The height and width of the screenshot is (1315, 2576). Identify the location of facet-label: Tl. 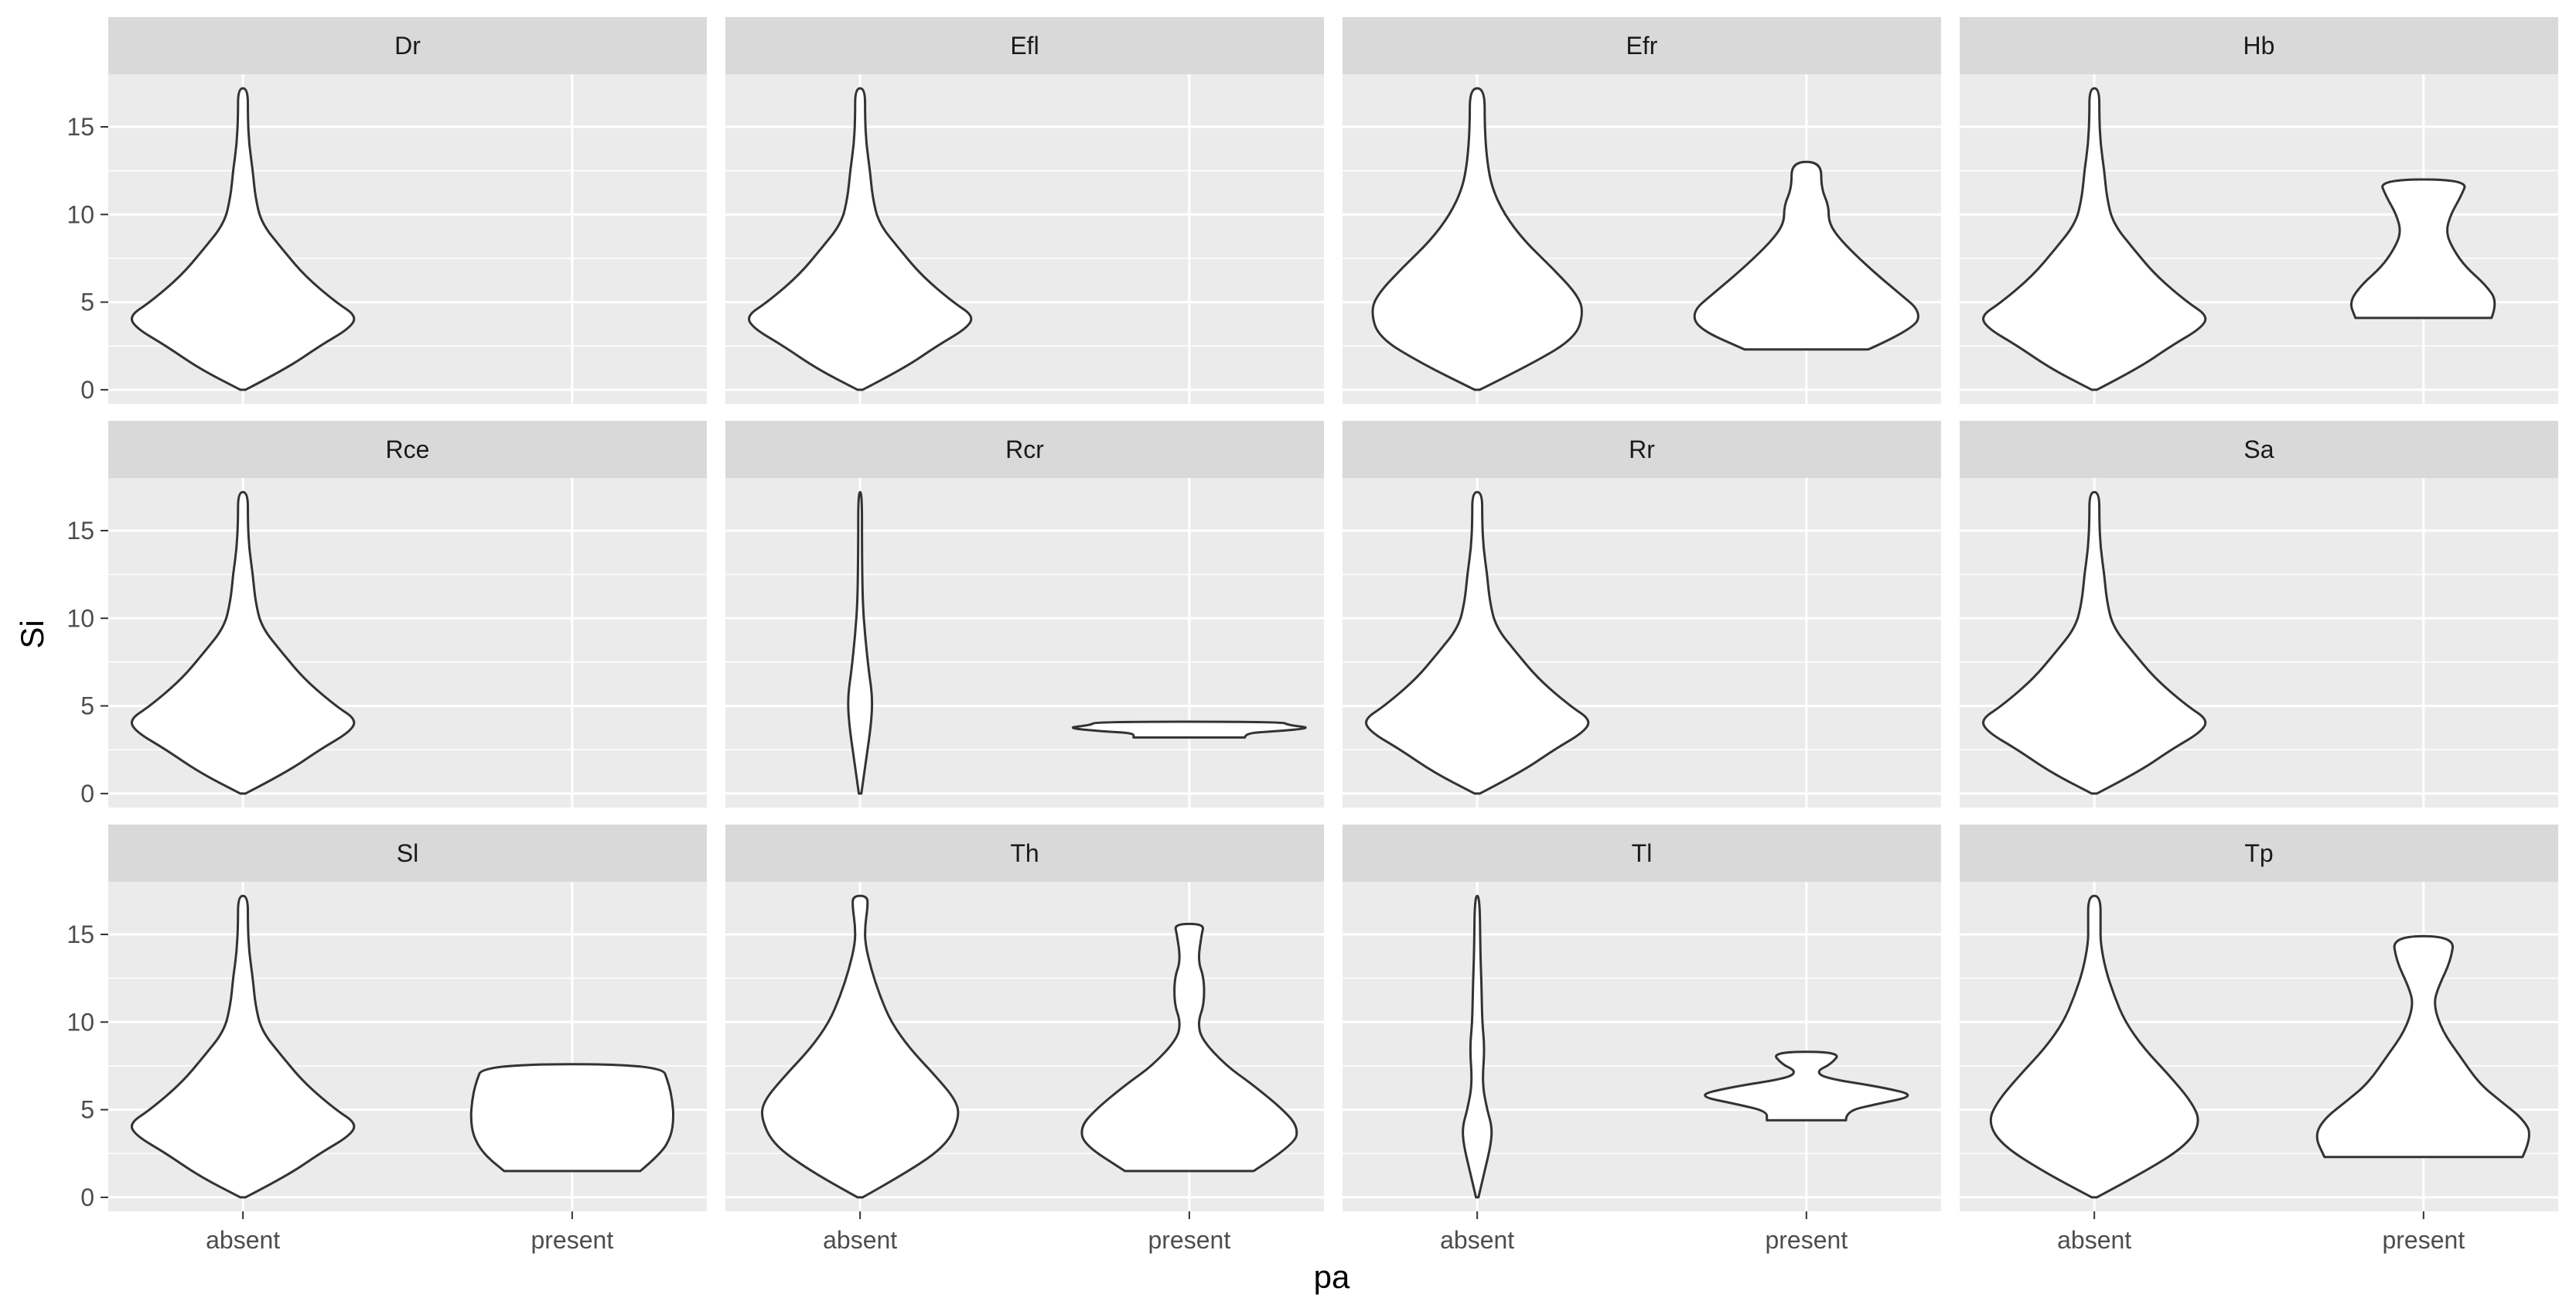
(1643, 853).